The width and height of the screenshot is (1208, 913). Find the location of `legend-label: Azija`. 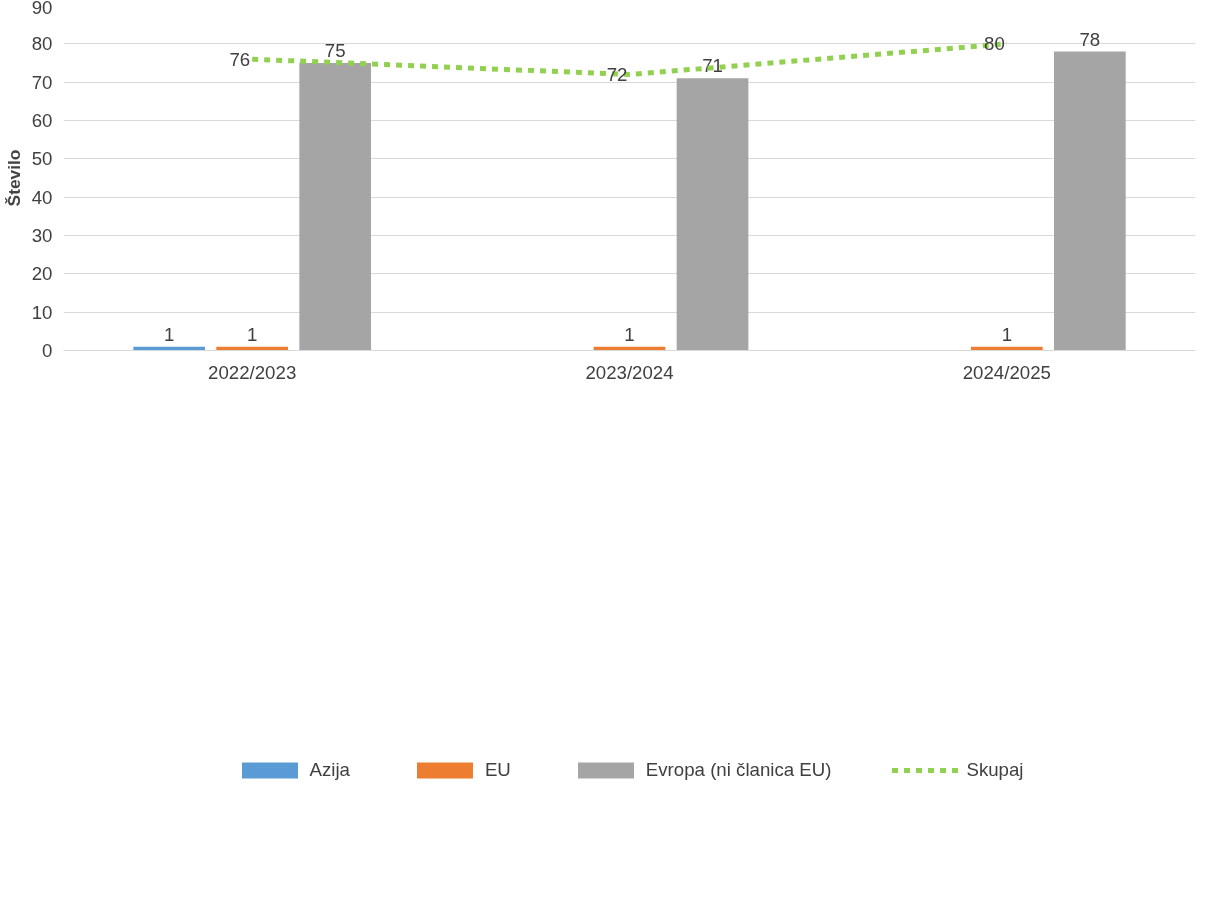

legend-label: Azija is located at coordinates (329, 769).